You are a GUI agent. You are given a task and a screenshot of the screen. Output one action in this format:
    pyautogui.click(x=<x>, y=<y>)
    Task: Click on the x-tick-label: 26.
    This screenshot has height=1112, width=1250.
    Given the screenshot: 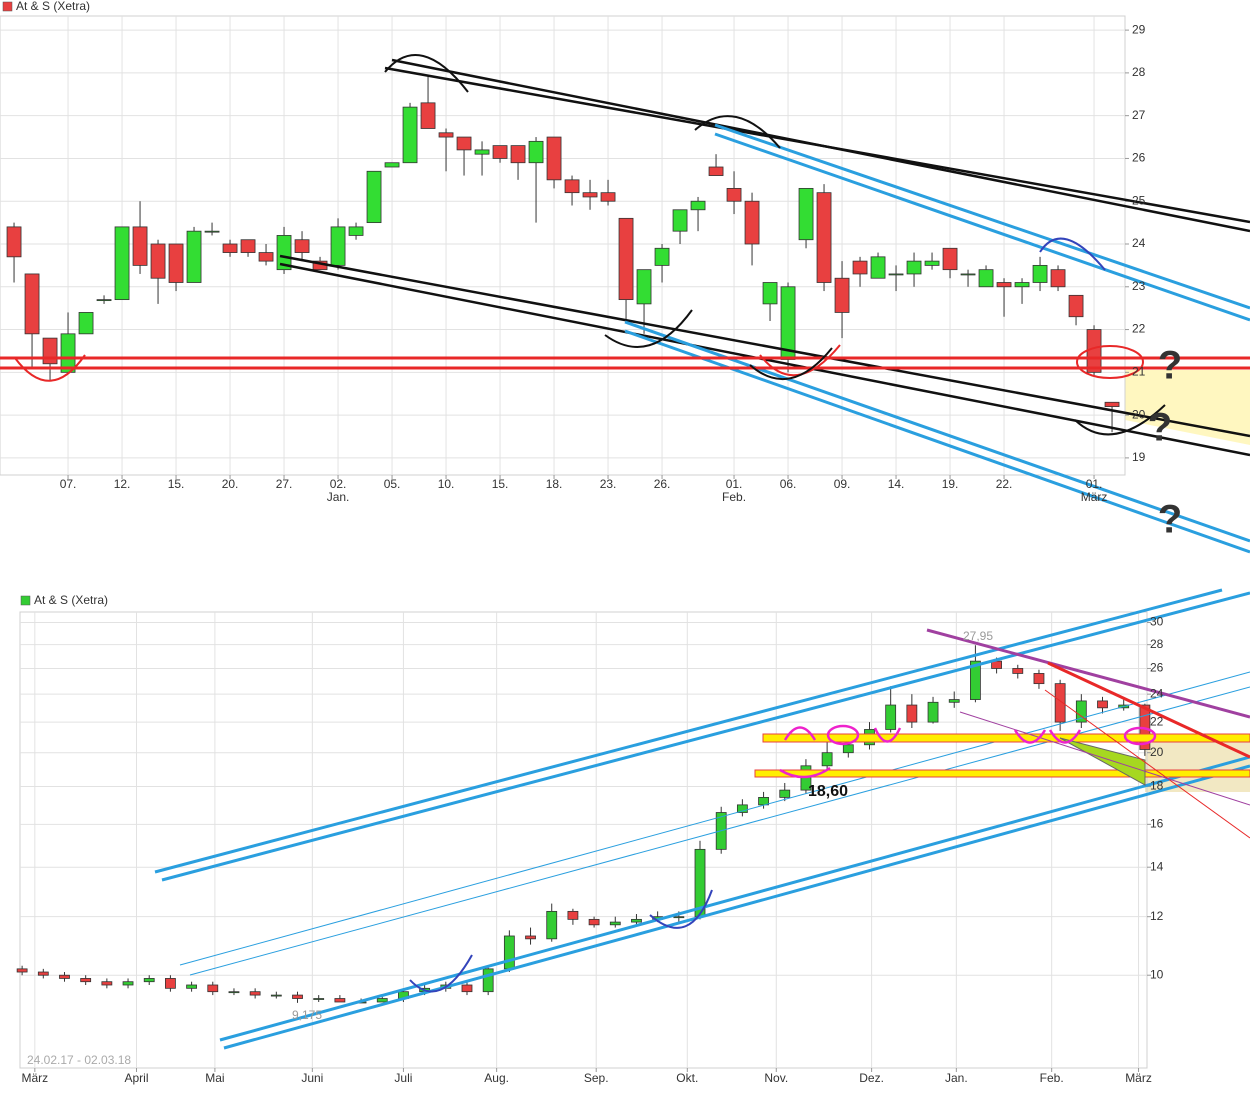 What is the action you would take?
    pyautogui.click(x=662, y=484)
    